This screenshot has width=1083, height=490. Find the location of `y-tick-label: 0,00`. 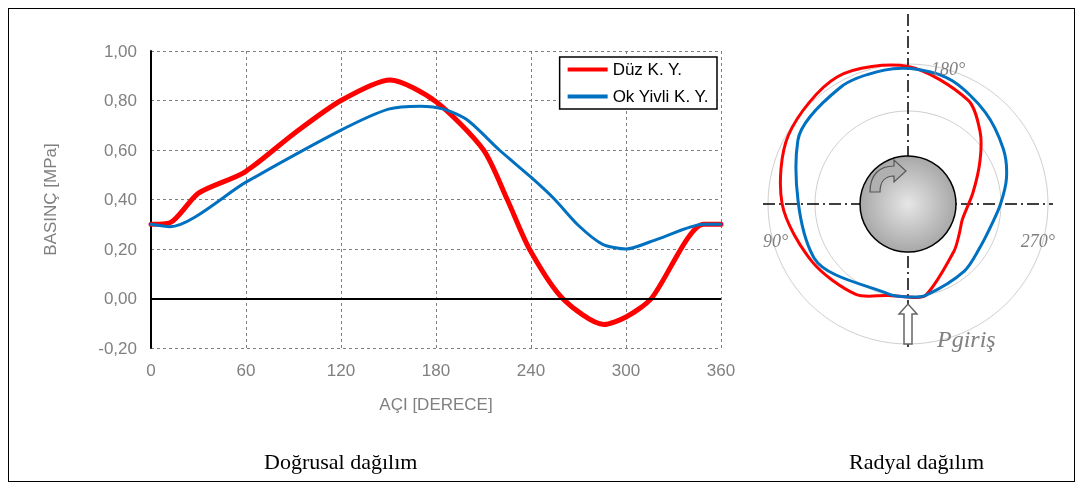

y-tick-label: 0,00 is located at coordinates (120, 298).